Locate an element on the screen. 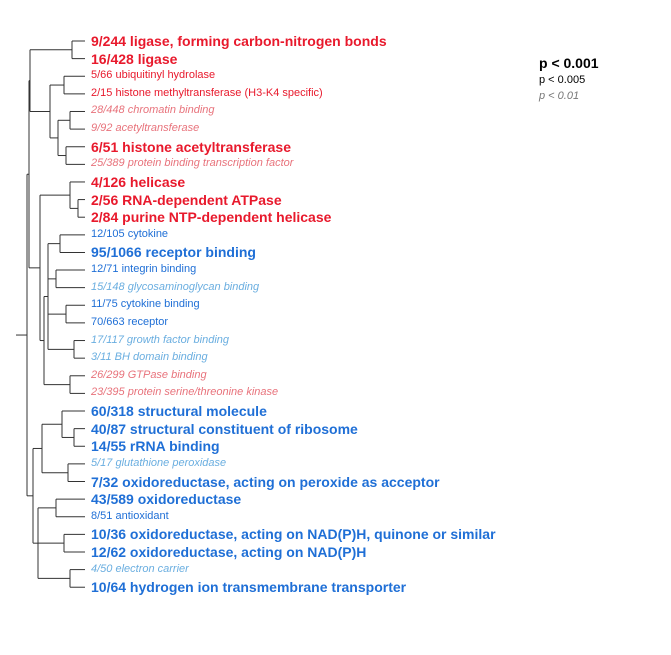 The width and height of the screenshot is (671, 655). go-term-label: 4/50 electron carrier is located at coordinates (140, 568).